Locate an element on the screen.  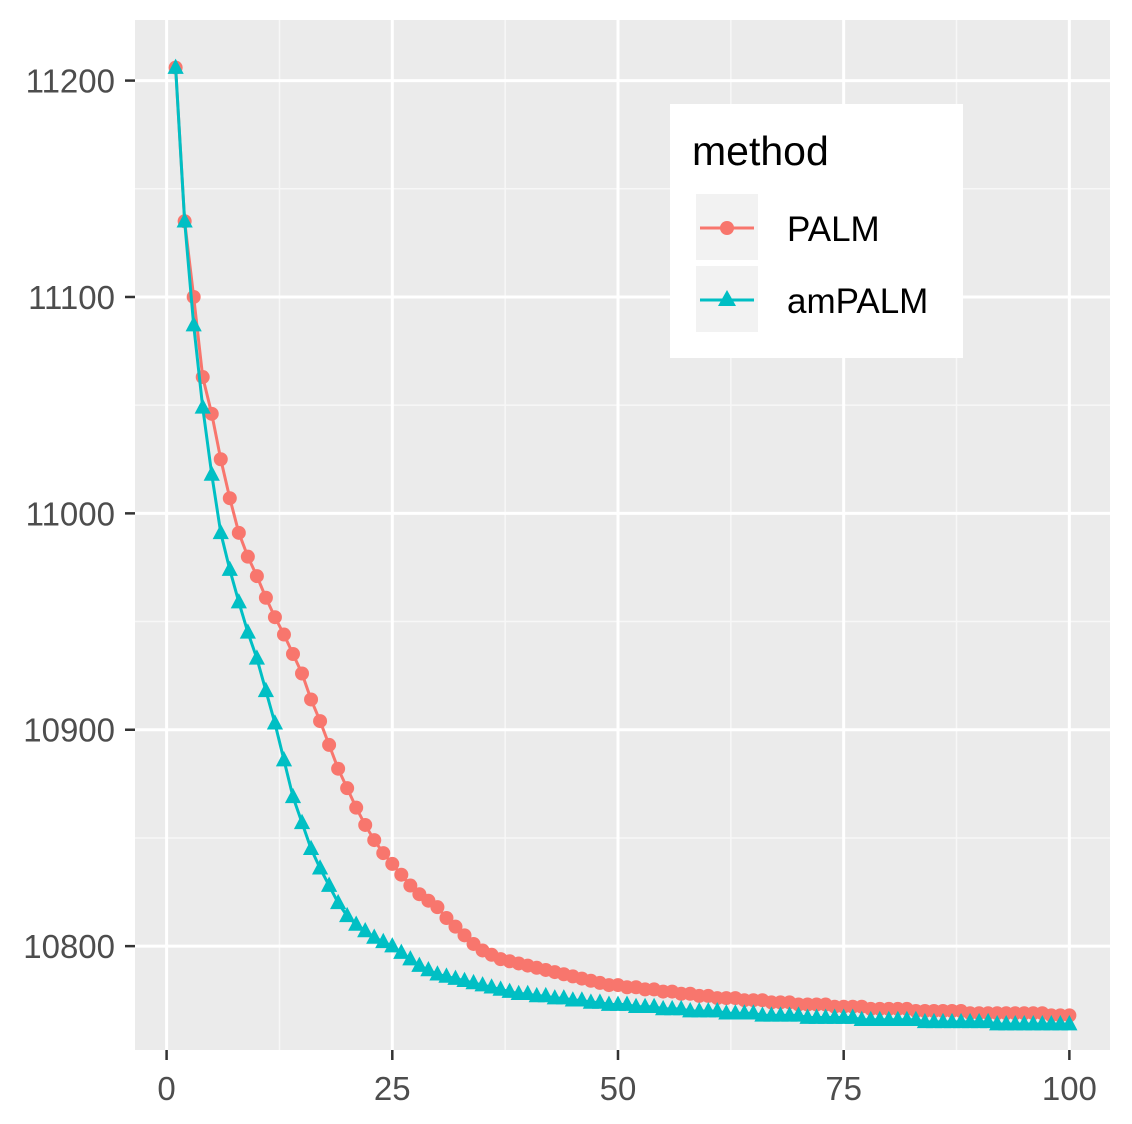
y-tick-label: 11200 is located at coordinates (70, 81).